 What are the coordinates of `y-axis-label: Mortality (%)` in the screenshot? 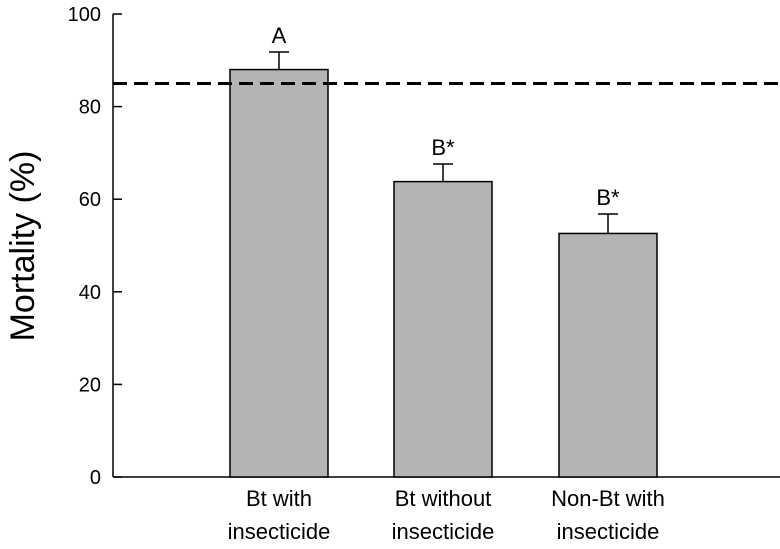 It's located at (23, 246).